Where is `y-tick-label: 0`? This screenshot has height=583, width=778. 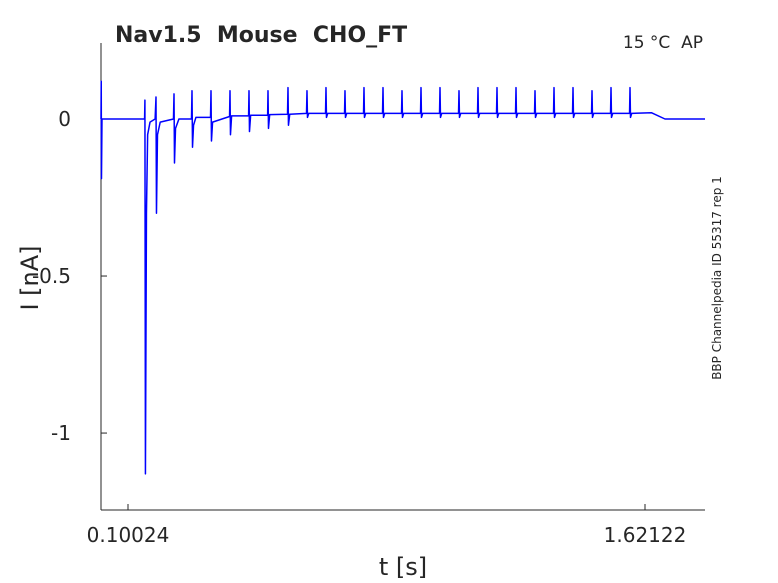 y-tick-label: 0 is located at coordinates (64, 119).